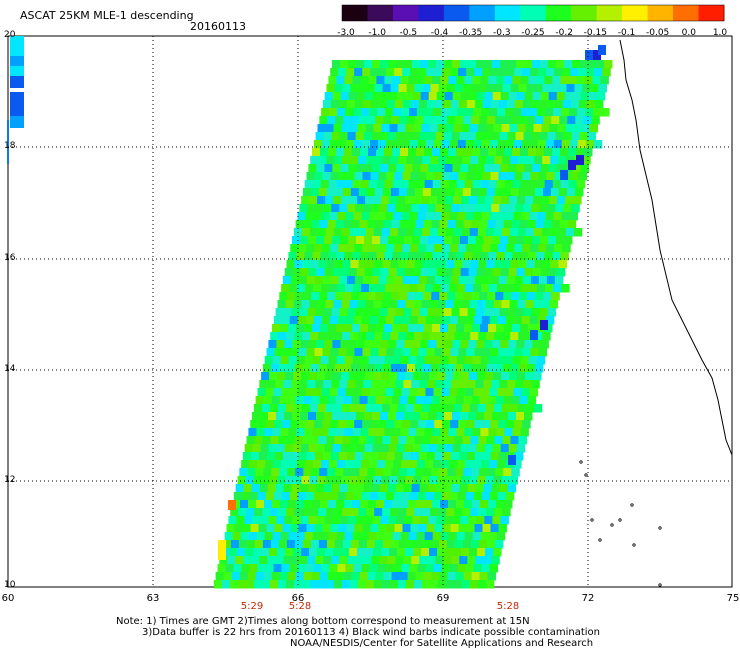 The height and width of the screenshot is (650, 740). Describe the element at coordinates (298, 598) in the screenshot. I see `x-tick-66: 66` at that location.